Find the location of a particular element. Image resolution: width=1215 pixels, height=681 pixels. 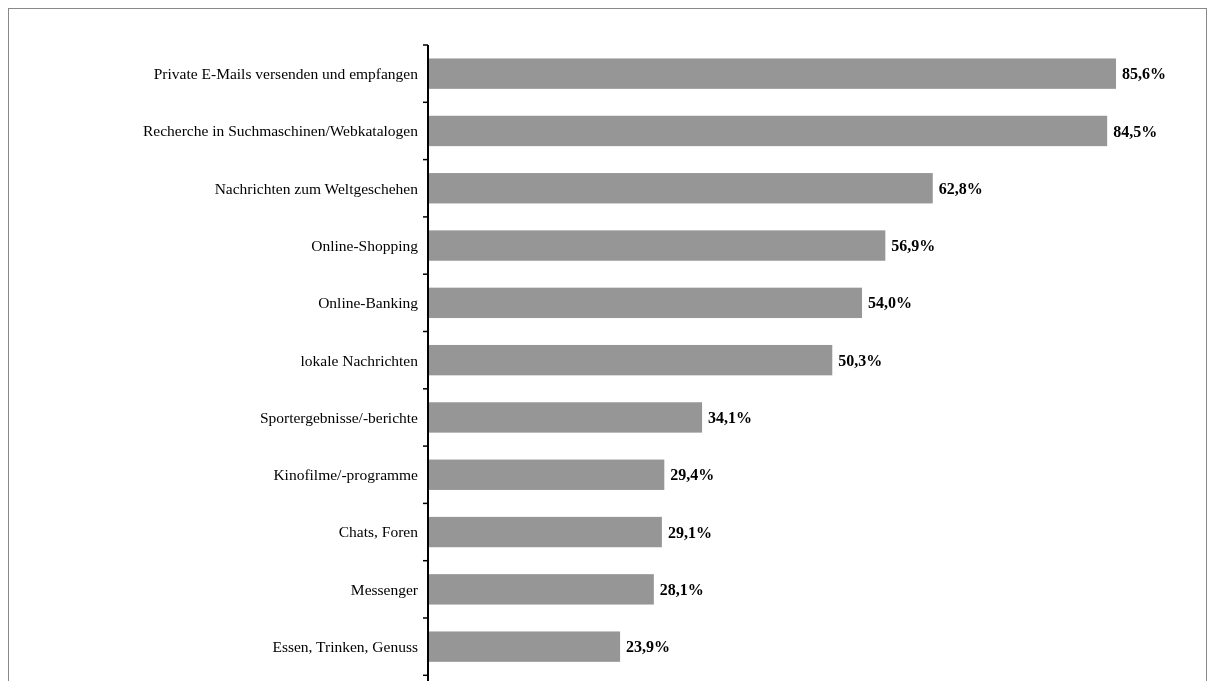

y-tick-label: Chats, Foren is located at coordinates (378, 532).